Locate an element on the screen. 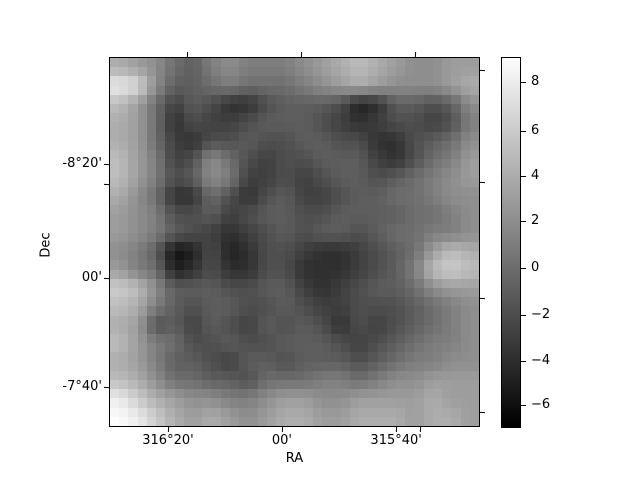 The height and width of the screenshot is (480, 640). colorbar-tick-label: 8 is located at coordinates (535, 82).